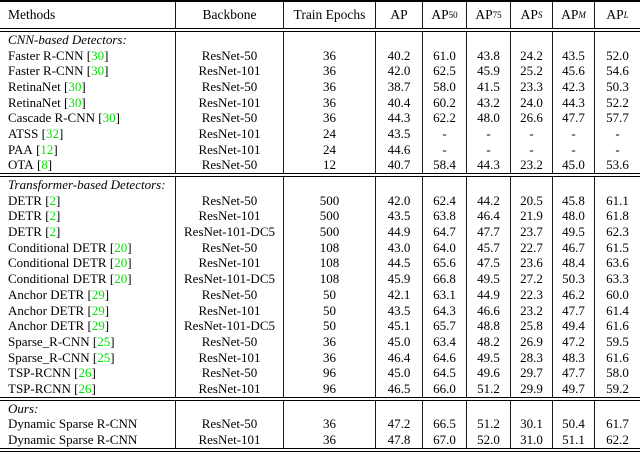 This screenshot has width=640, height=463. Describe the element at coordinates (444, 216) in the screenshot. I see `value-cell-ap50: 63.8` at that location.